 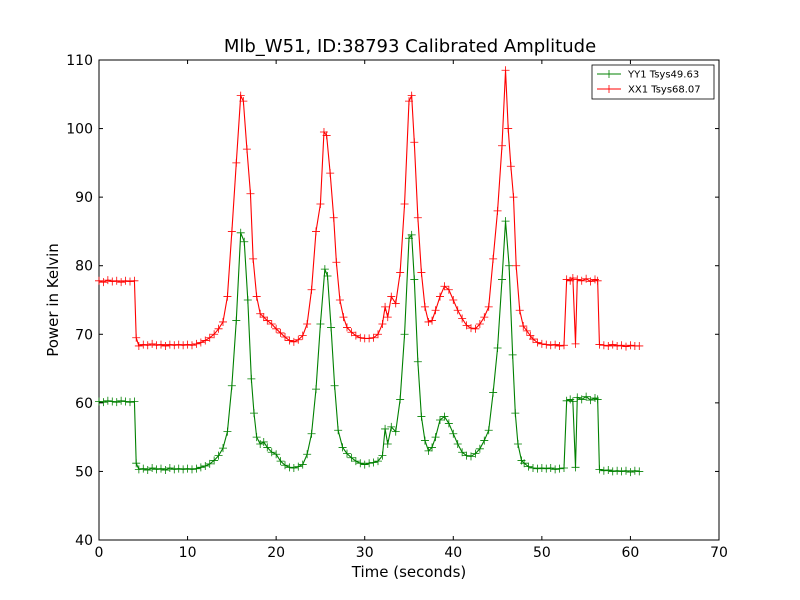 What do you see at coordinates (84, 267) in the screenshot?
I see `y-tick-label: 80` at bounding box center [84, 267].